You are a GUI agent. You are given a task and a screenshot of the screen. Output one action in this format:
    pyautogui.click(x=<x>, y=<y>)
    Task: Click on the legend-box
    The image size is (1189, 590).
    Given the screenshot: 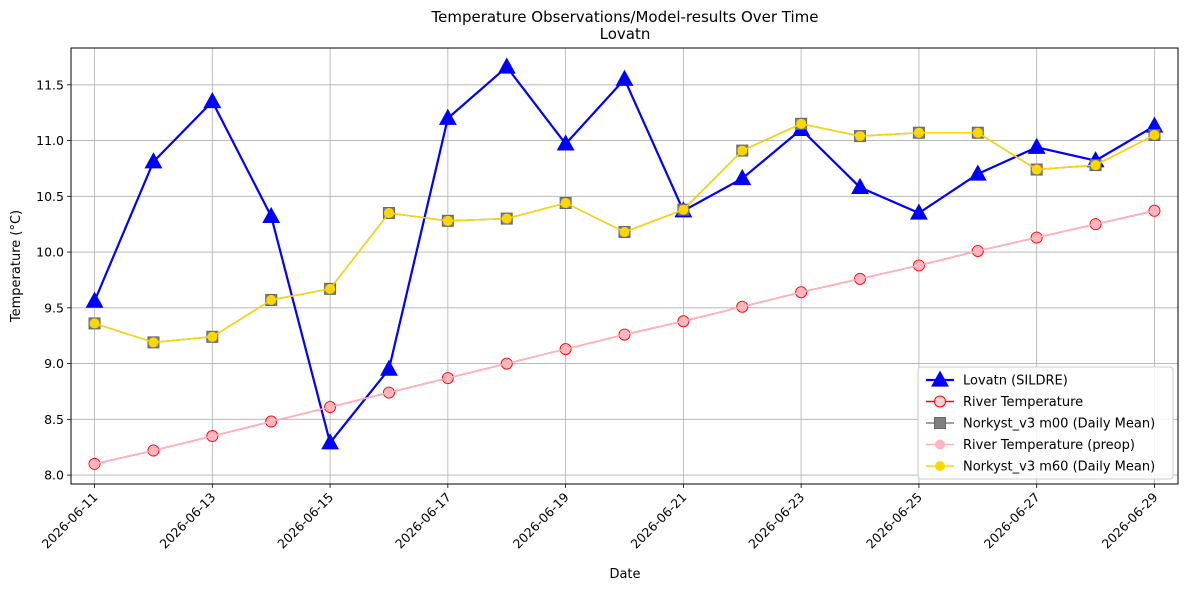 What is the action you would take?
    pyautogui.click(x=1045, y=423)
    